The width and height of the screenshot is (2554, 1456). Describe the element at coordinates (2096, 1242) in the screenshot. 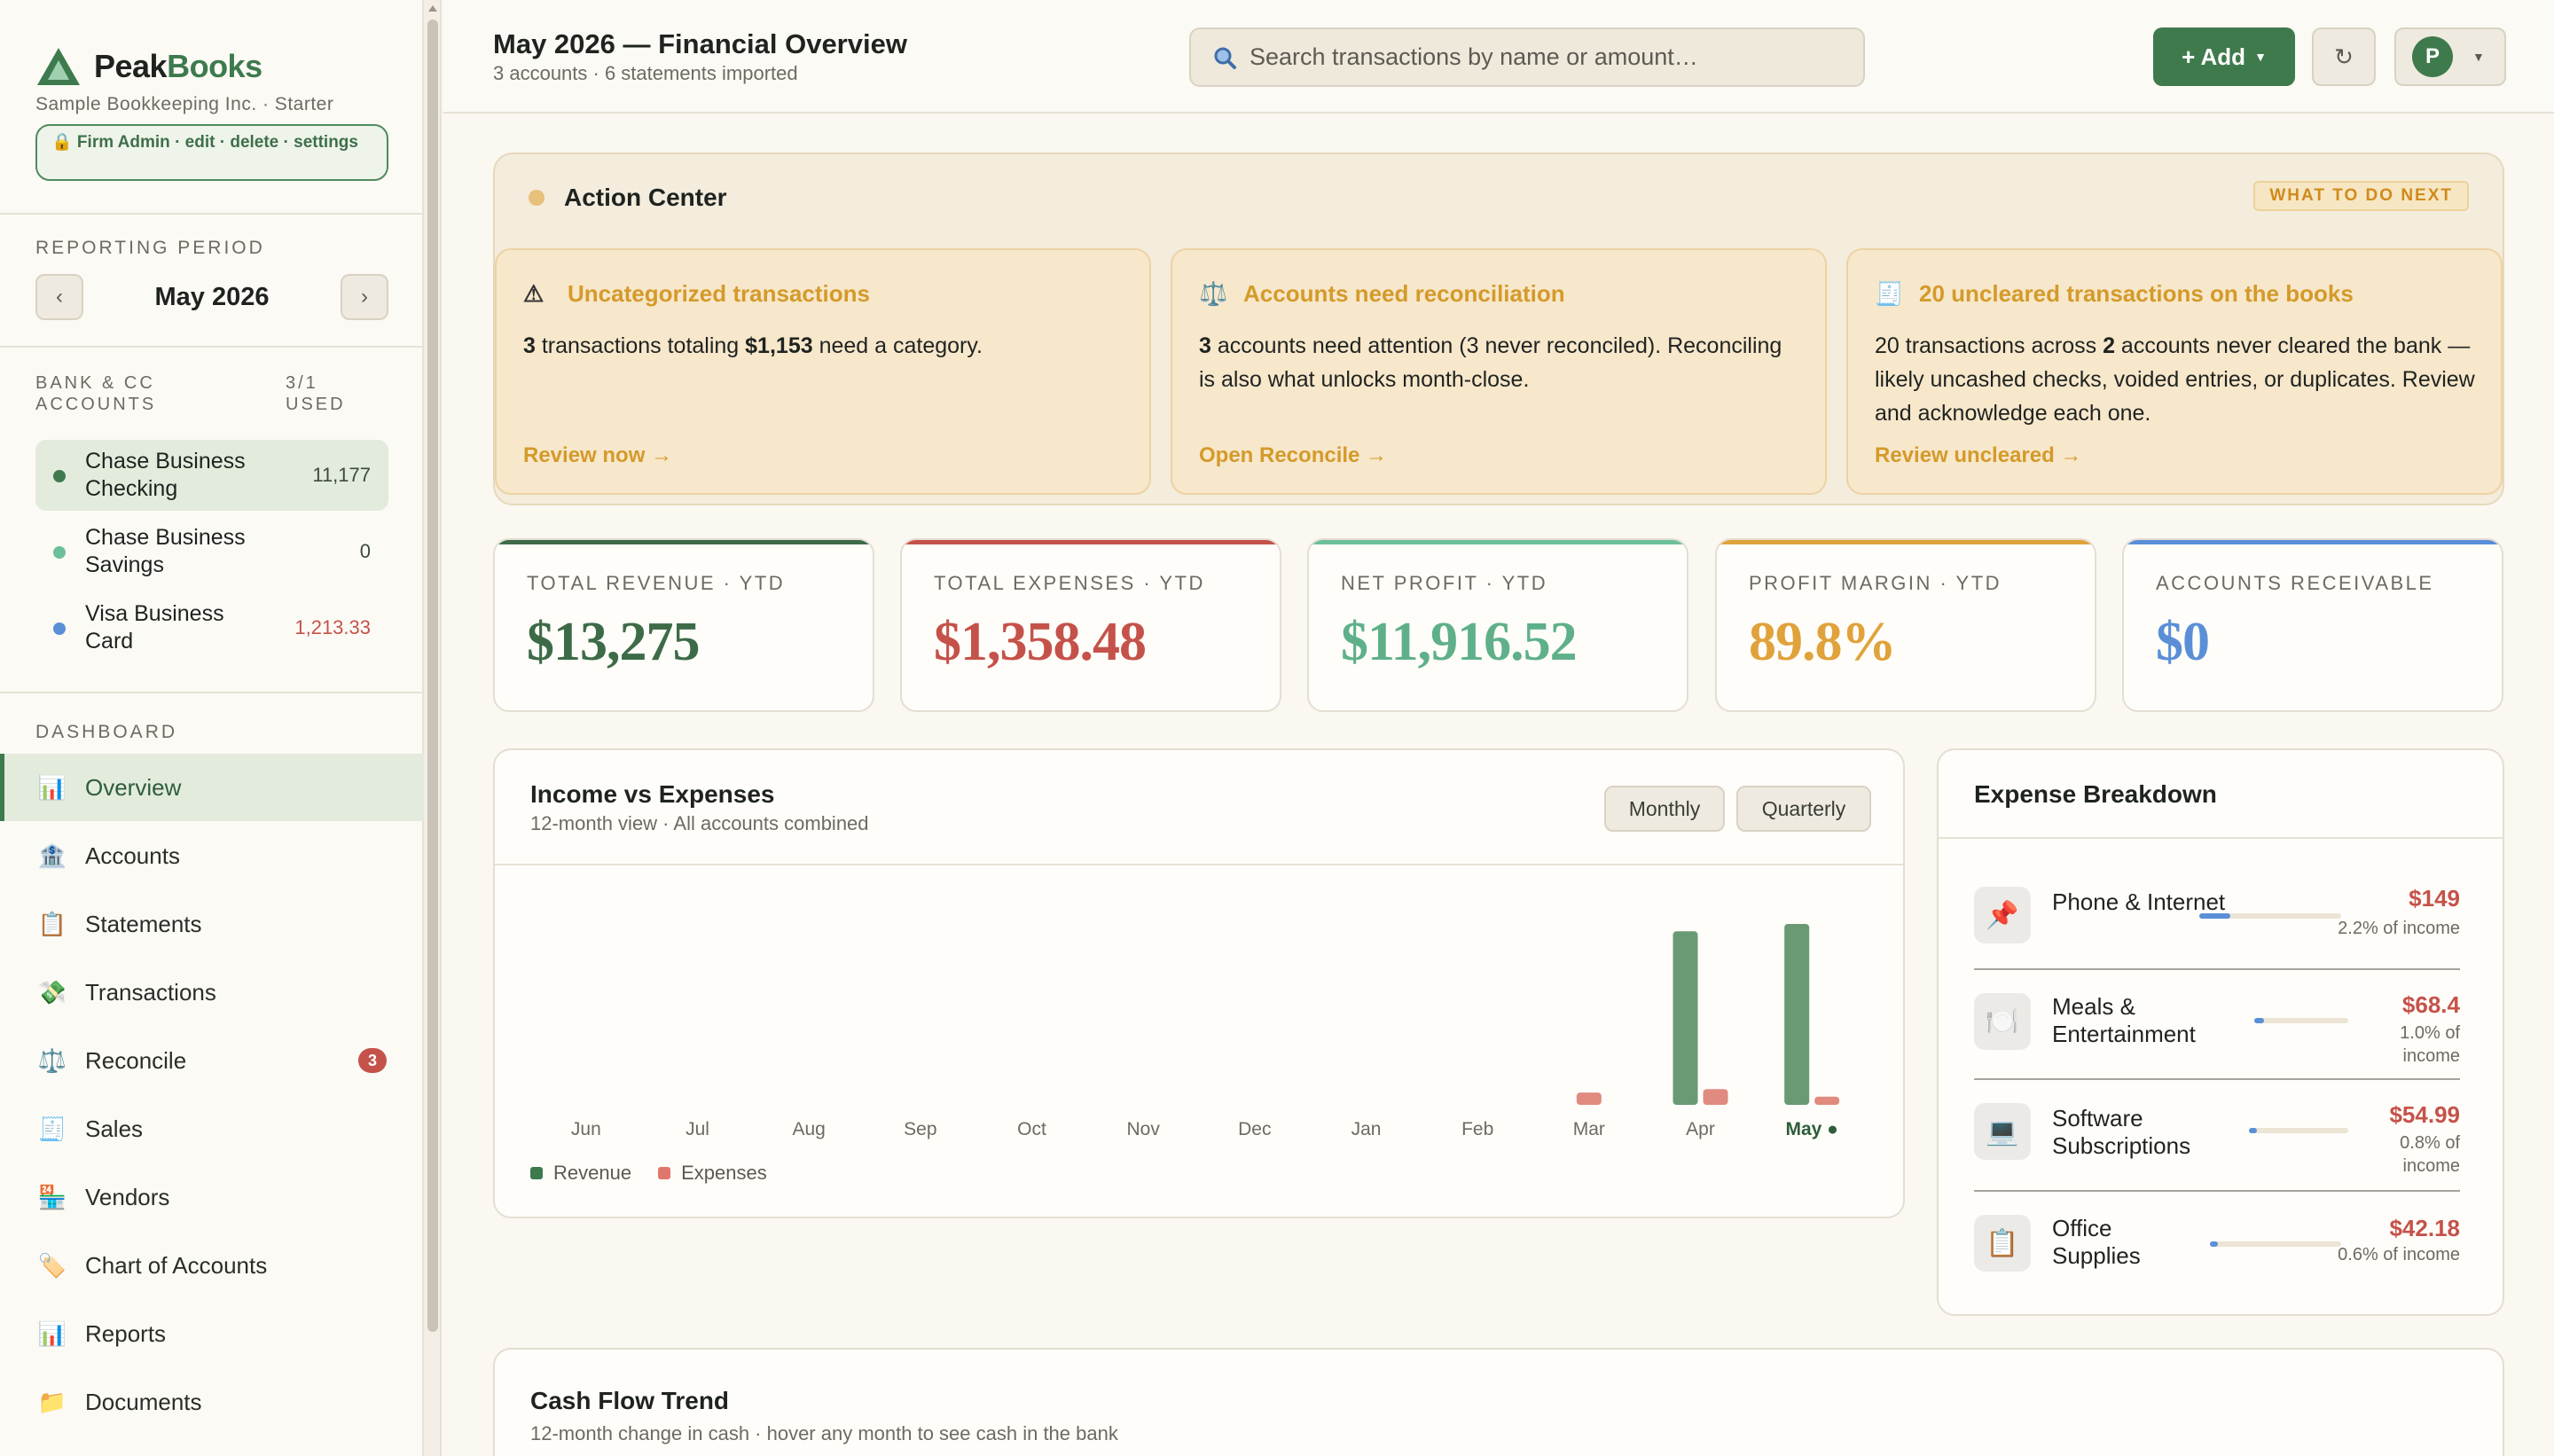

I see `expense-category: Office Supplies` at that location.